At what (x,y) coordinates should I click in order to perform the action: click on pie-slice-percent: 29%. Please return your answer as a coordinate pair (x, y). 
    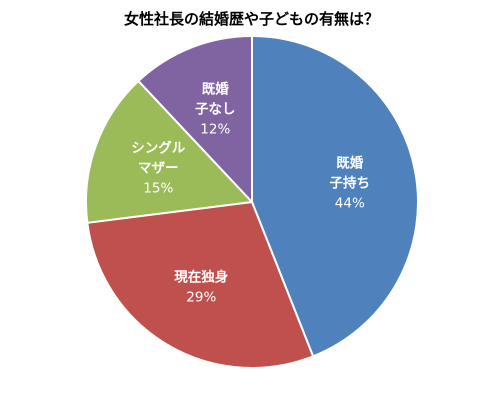
    Looking at the image, I should click on (201, 298).